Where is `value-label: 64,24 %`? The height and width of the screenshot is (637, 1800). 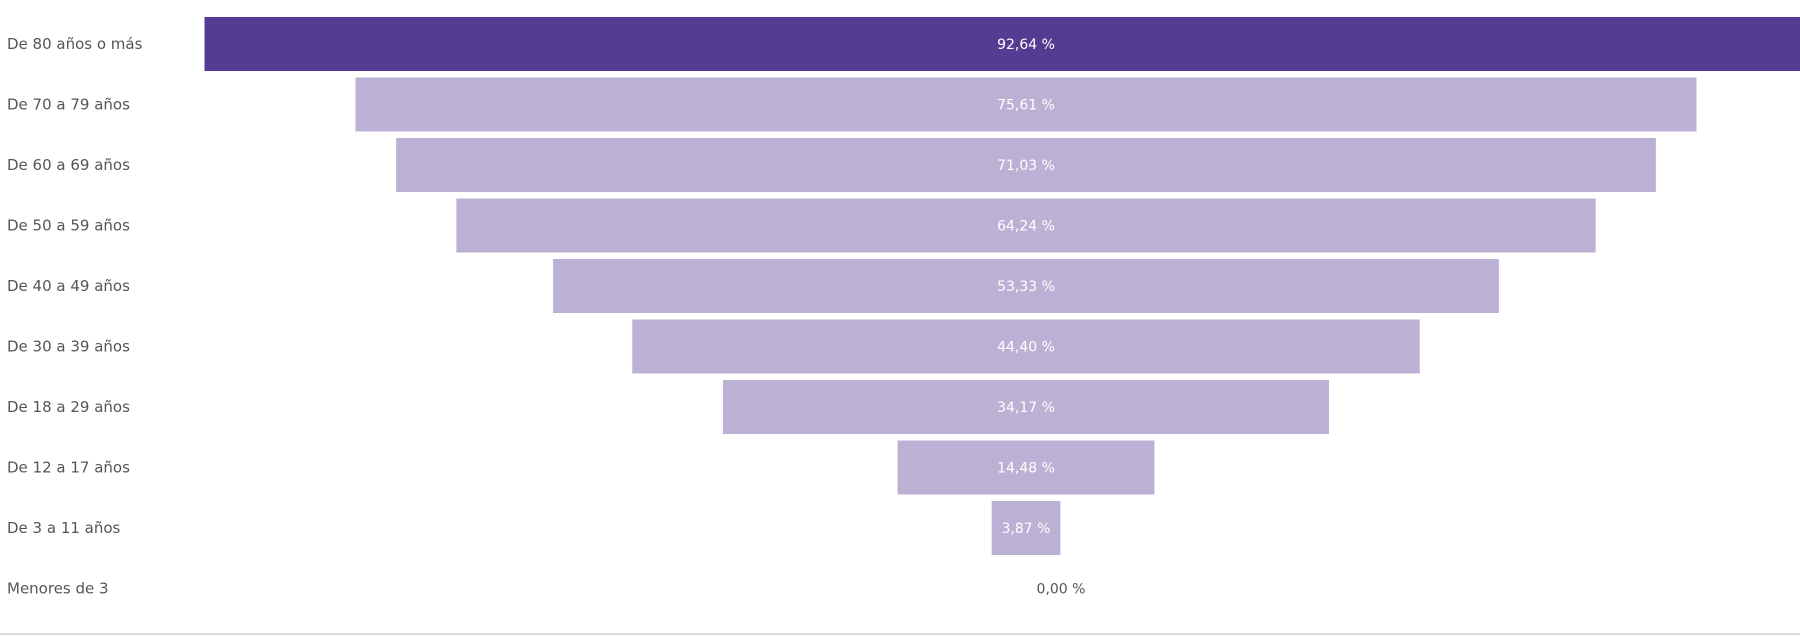 value-label: 64,24 % is located at coordinates (1026, 227).